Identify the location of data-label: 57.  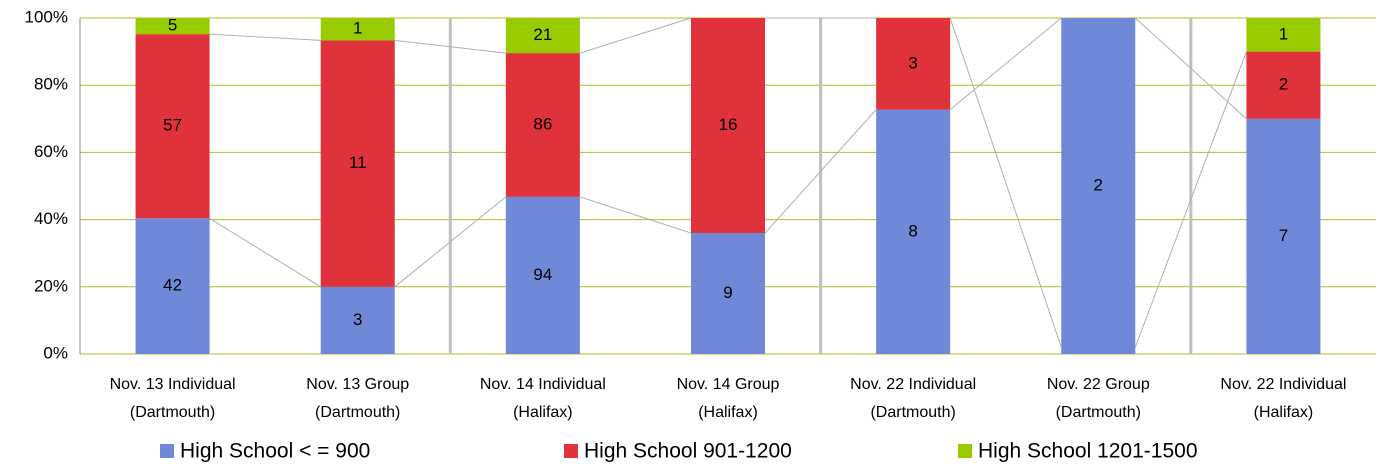
(172, 125).